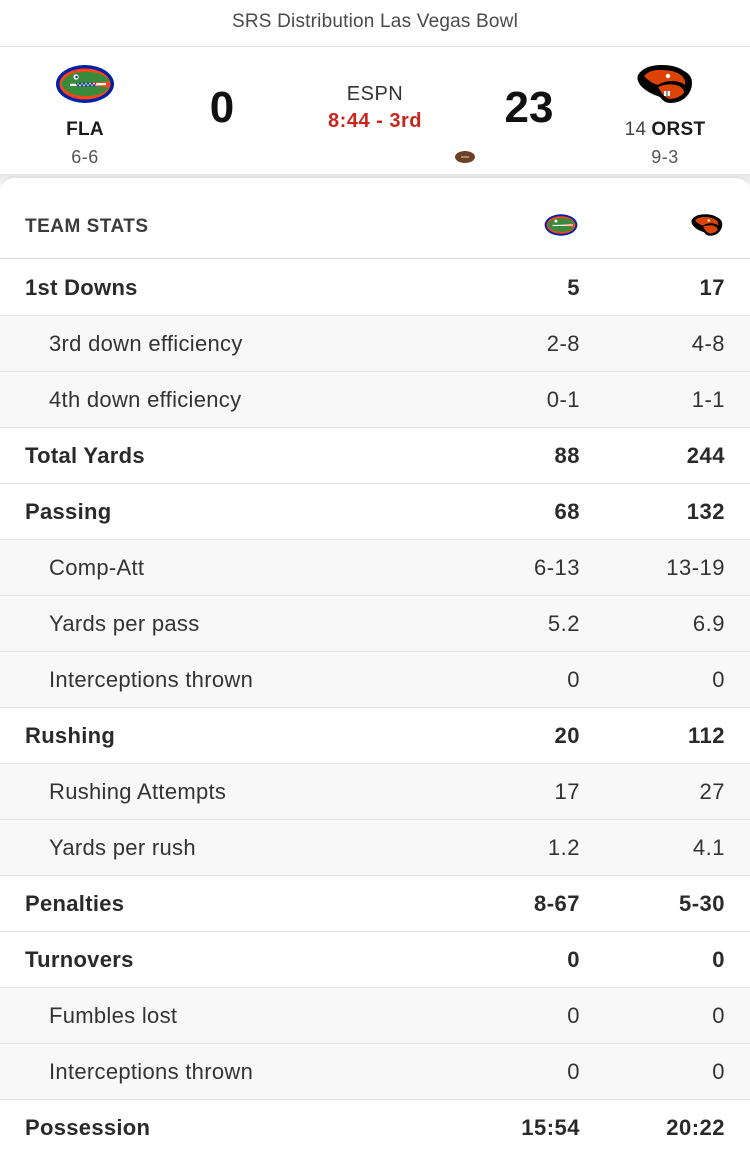 The image size is (750, 1154). Describe the element at coordinates (375, 960) in the screenshot. I see `stat-row: Turnovers 0 0` at that location.